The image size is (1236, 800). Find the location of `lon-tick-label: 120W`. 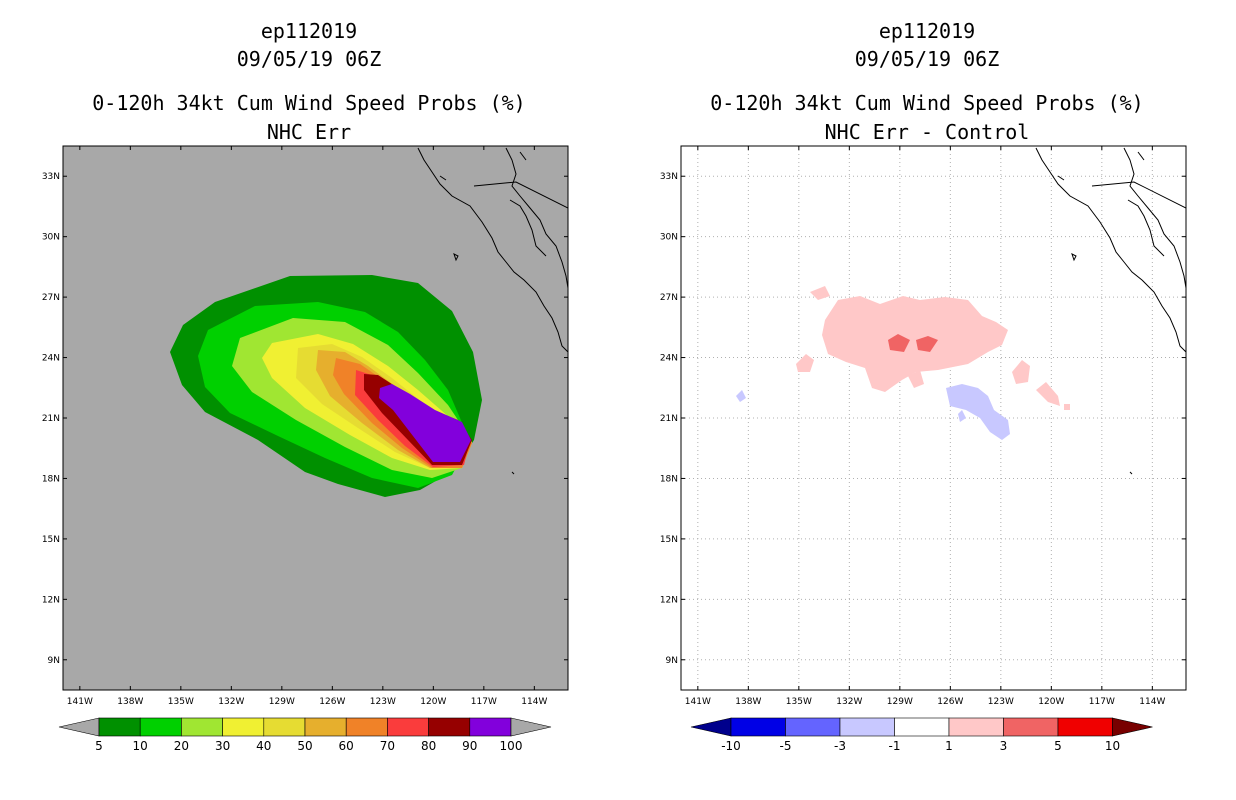

lon-tick-label: 120W is located at coordinates (1051, 702).